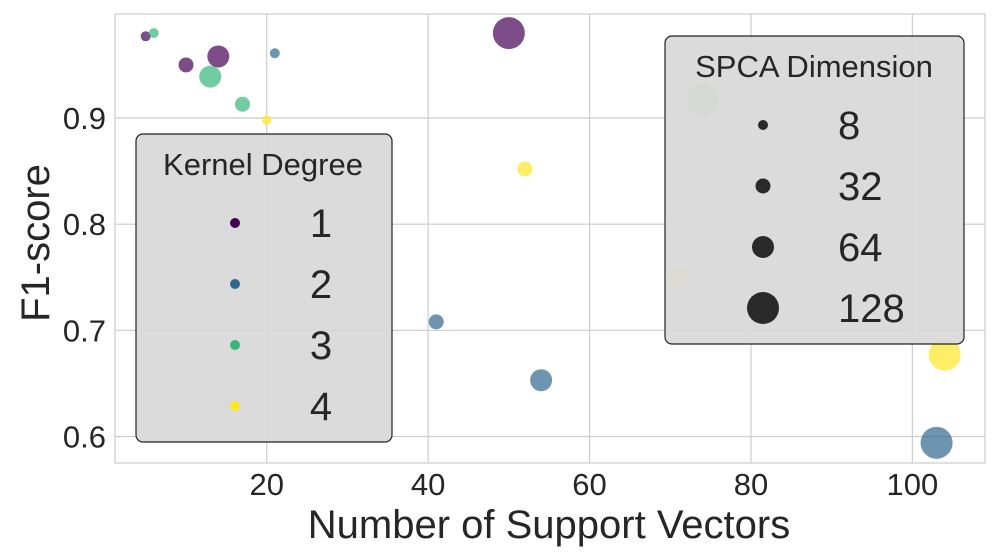  What do you see at coordinates (549, 525) in the screenshot?
I see `x-axis-label: Number of Support Vectors` at bounding box center [549, 525].